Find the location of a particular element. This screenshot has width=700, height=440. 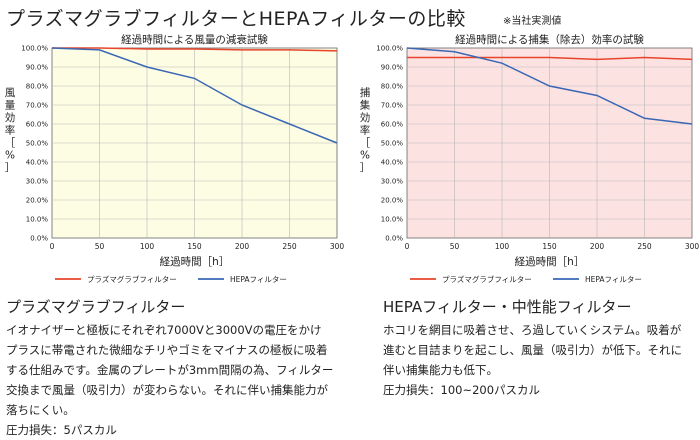

y-axis-label: 捕集効率［%］ is located at coordinates (365, 130).